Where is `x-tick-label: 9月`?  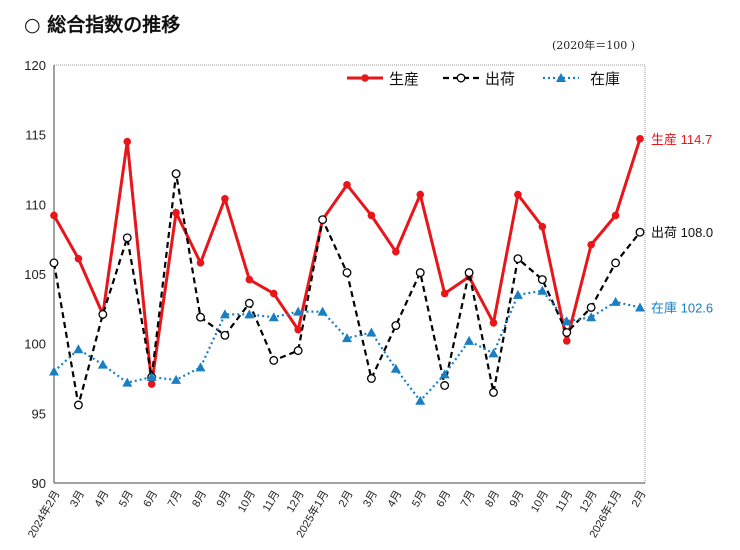 x-tick-label: 9月 is located at coordinates (224, 499).